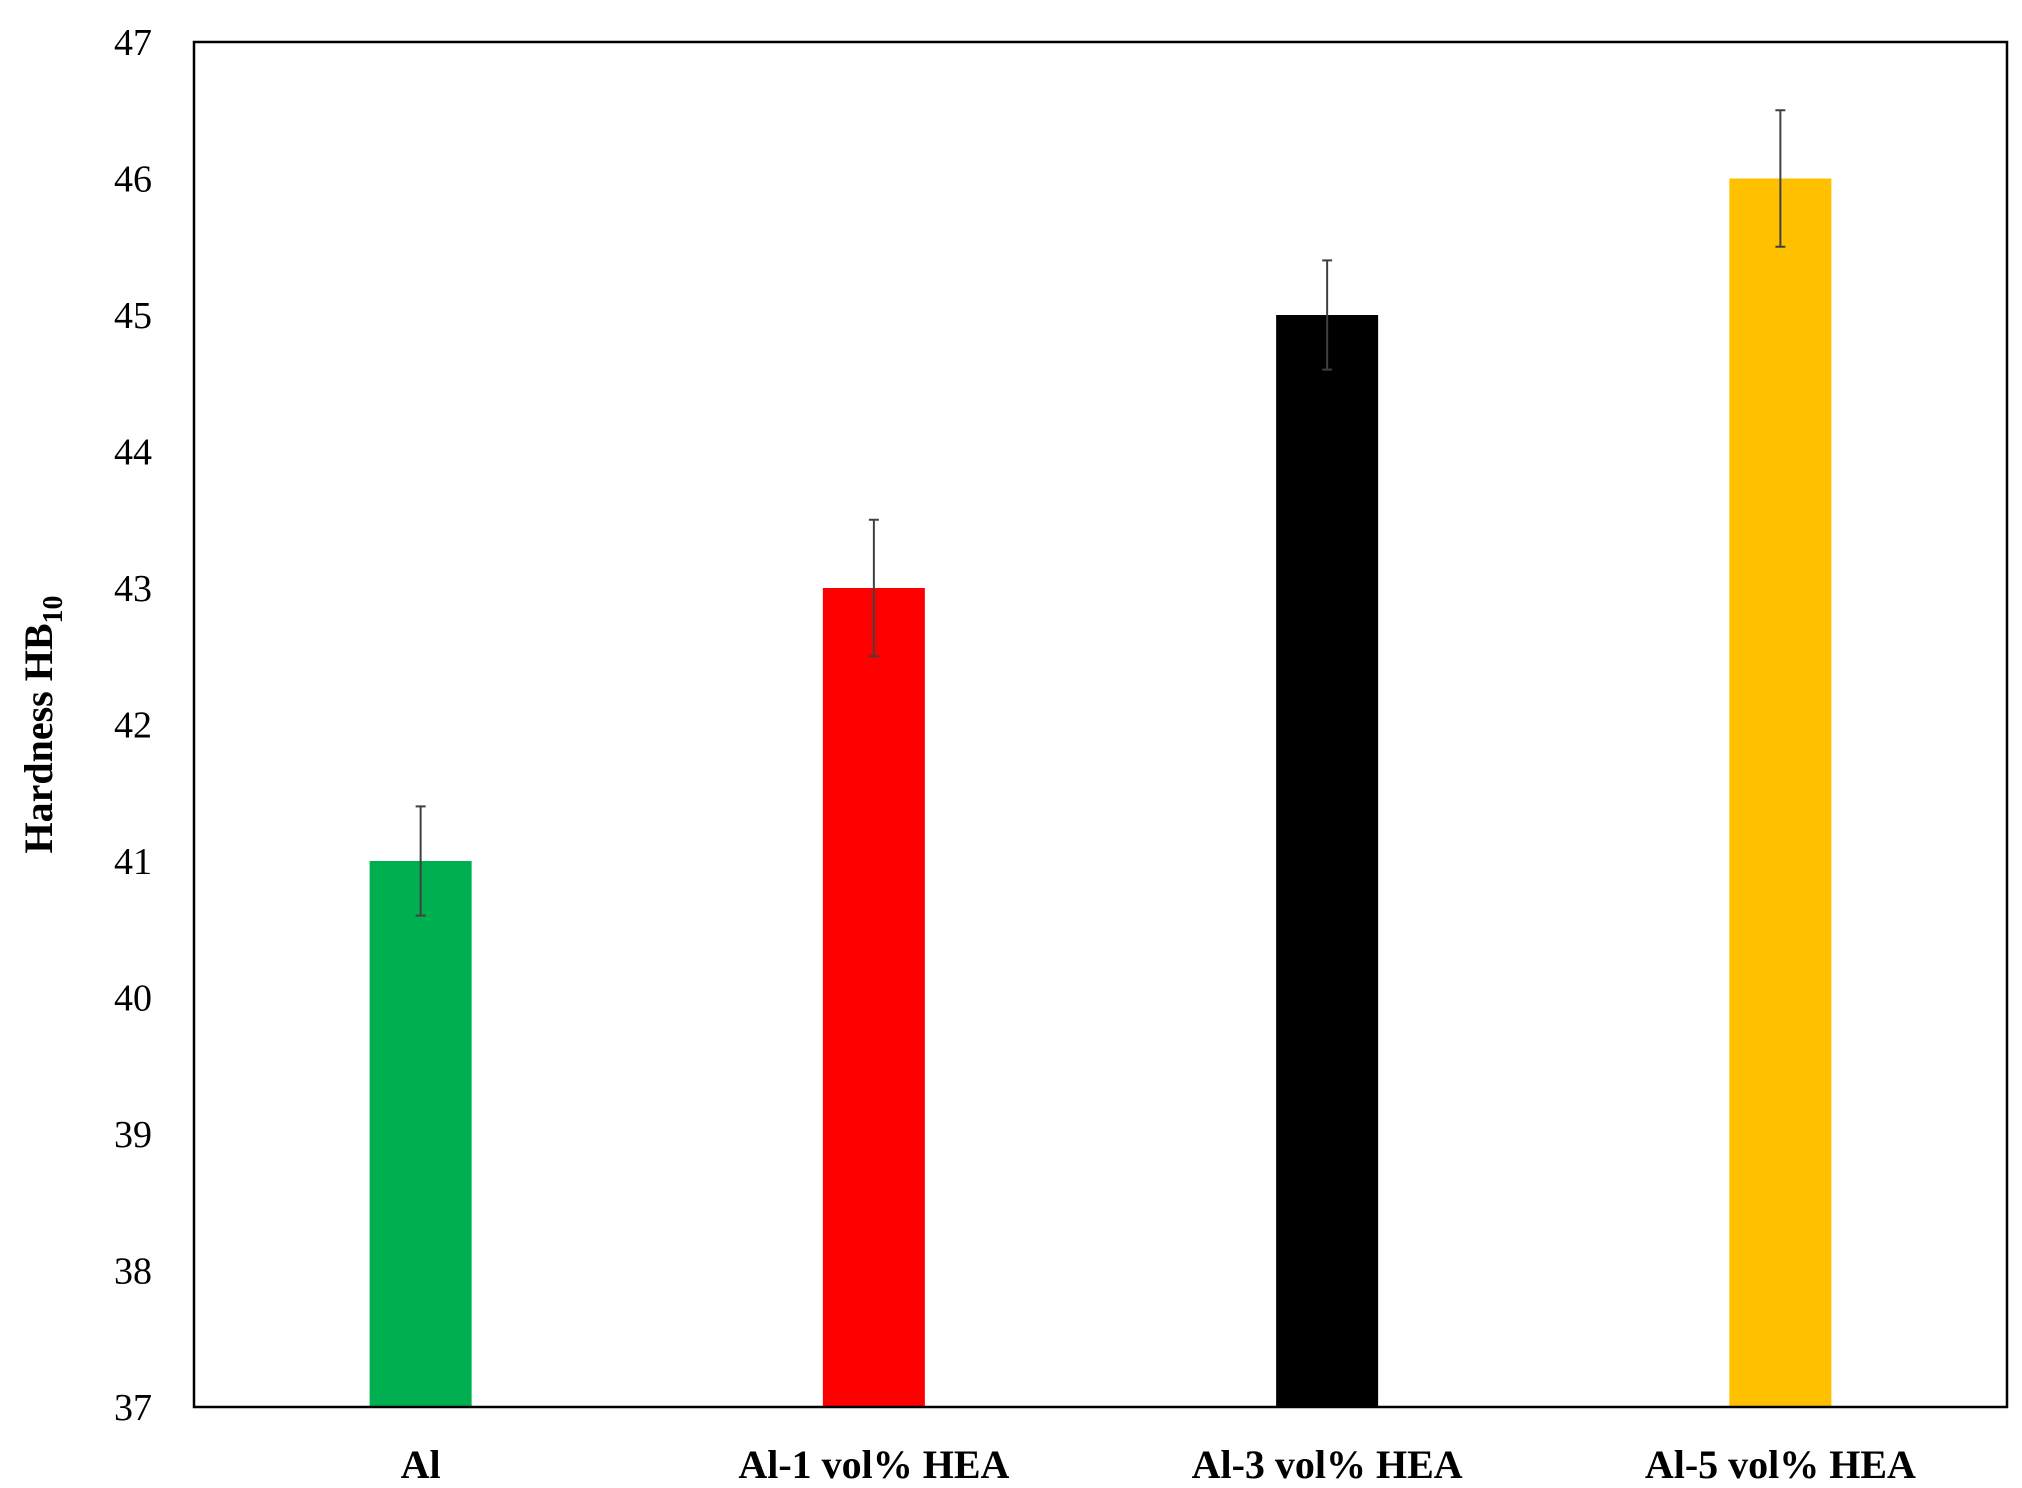 The image size is (2022, 1488). I want to click on y-axis-ticks-group: 37 38 39 40 41 42 43 44 45 46 47, so click(133, 725).